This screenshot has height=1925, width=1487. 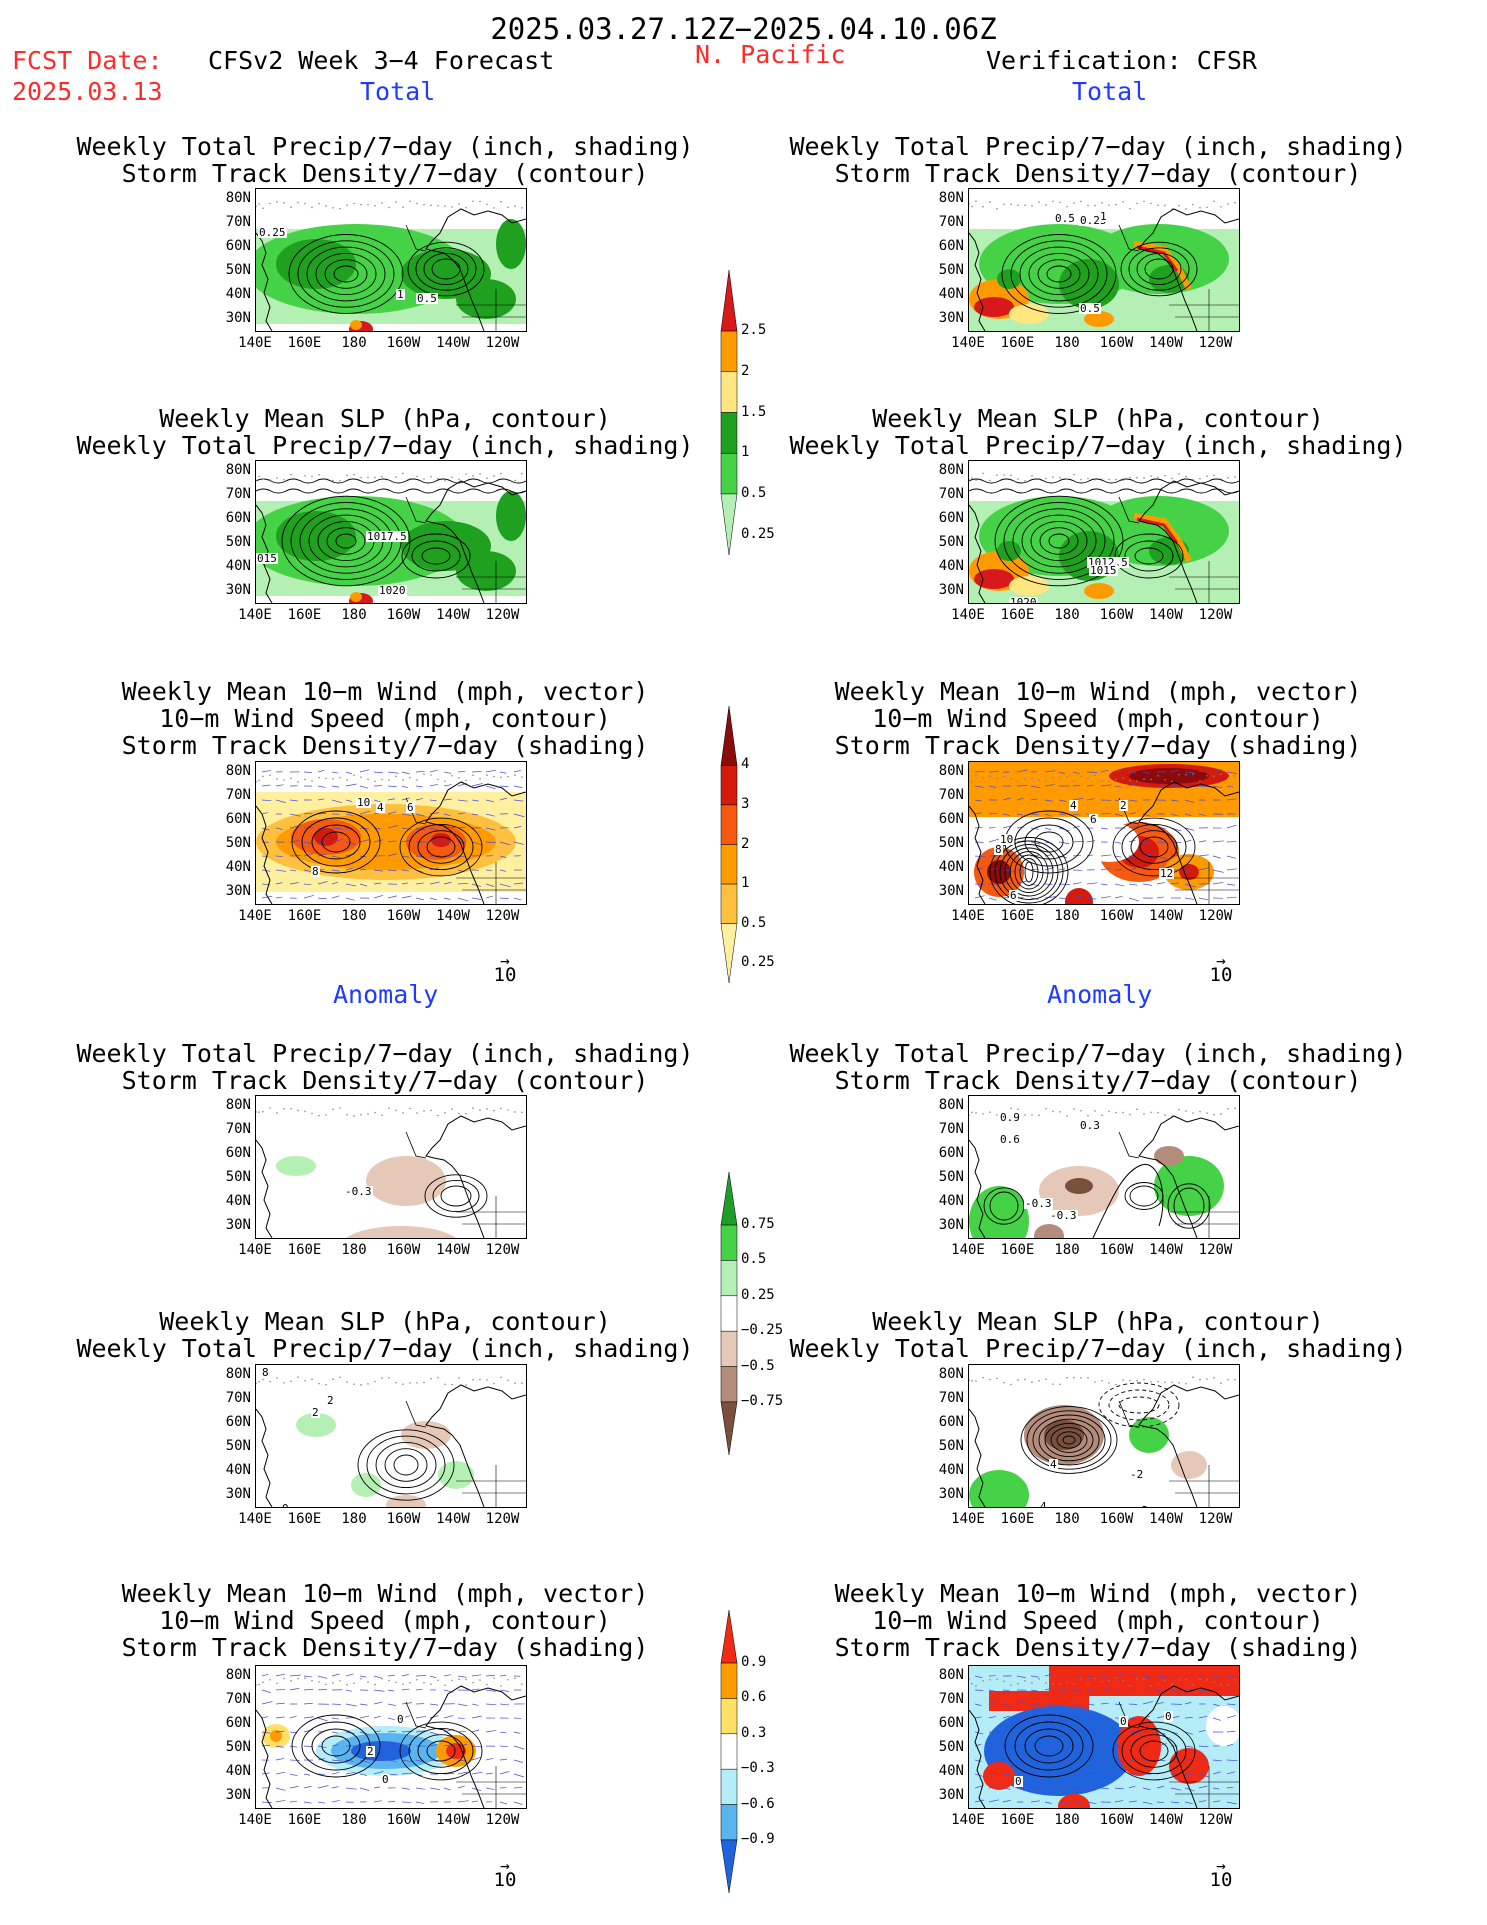 I want to click on contour-label: 0.6, so click(x=1010, y=1139).